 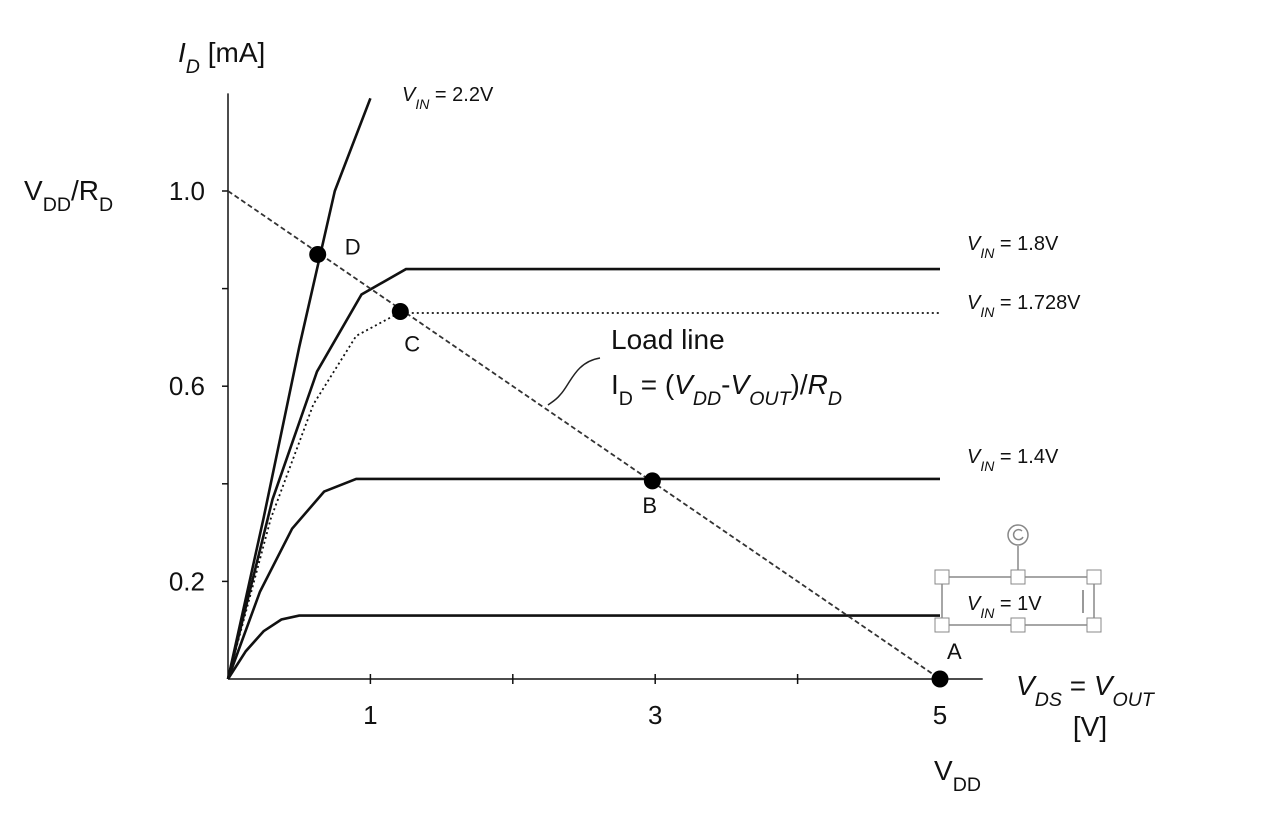 What do you see at coordinates (412, 344) in the screenshot?
I see `point-label: C` at bounding box center [412, 344].